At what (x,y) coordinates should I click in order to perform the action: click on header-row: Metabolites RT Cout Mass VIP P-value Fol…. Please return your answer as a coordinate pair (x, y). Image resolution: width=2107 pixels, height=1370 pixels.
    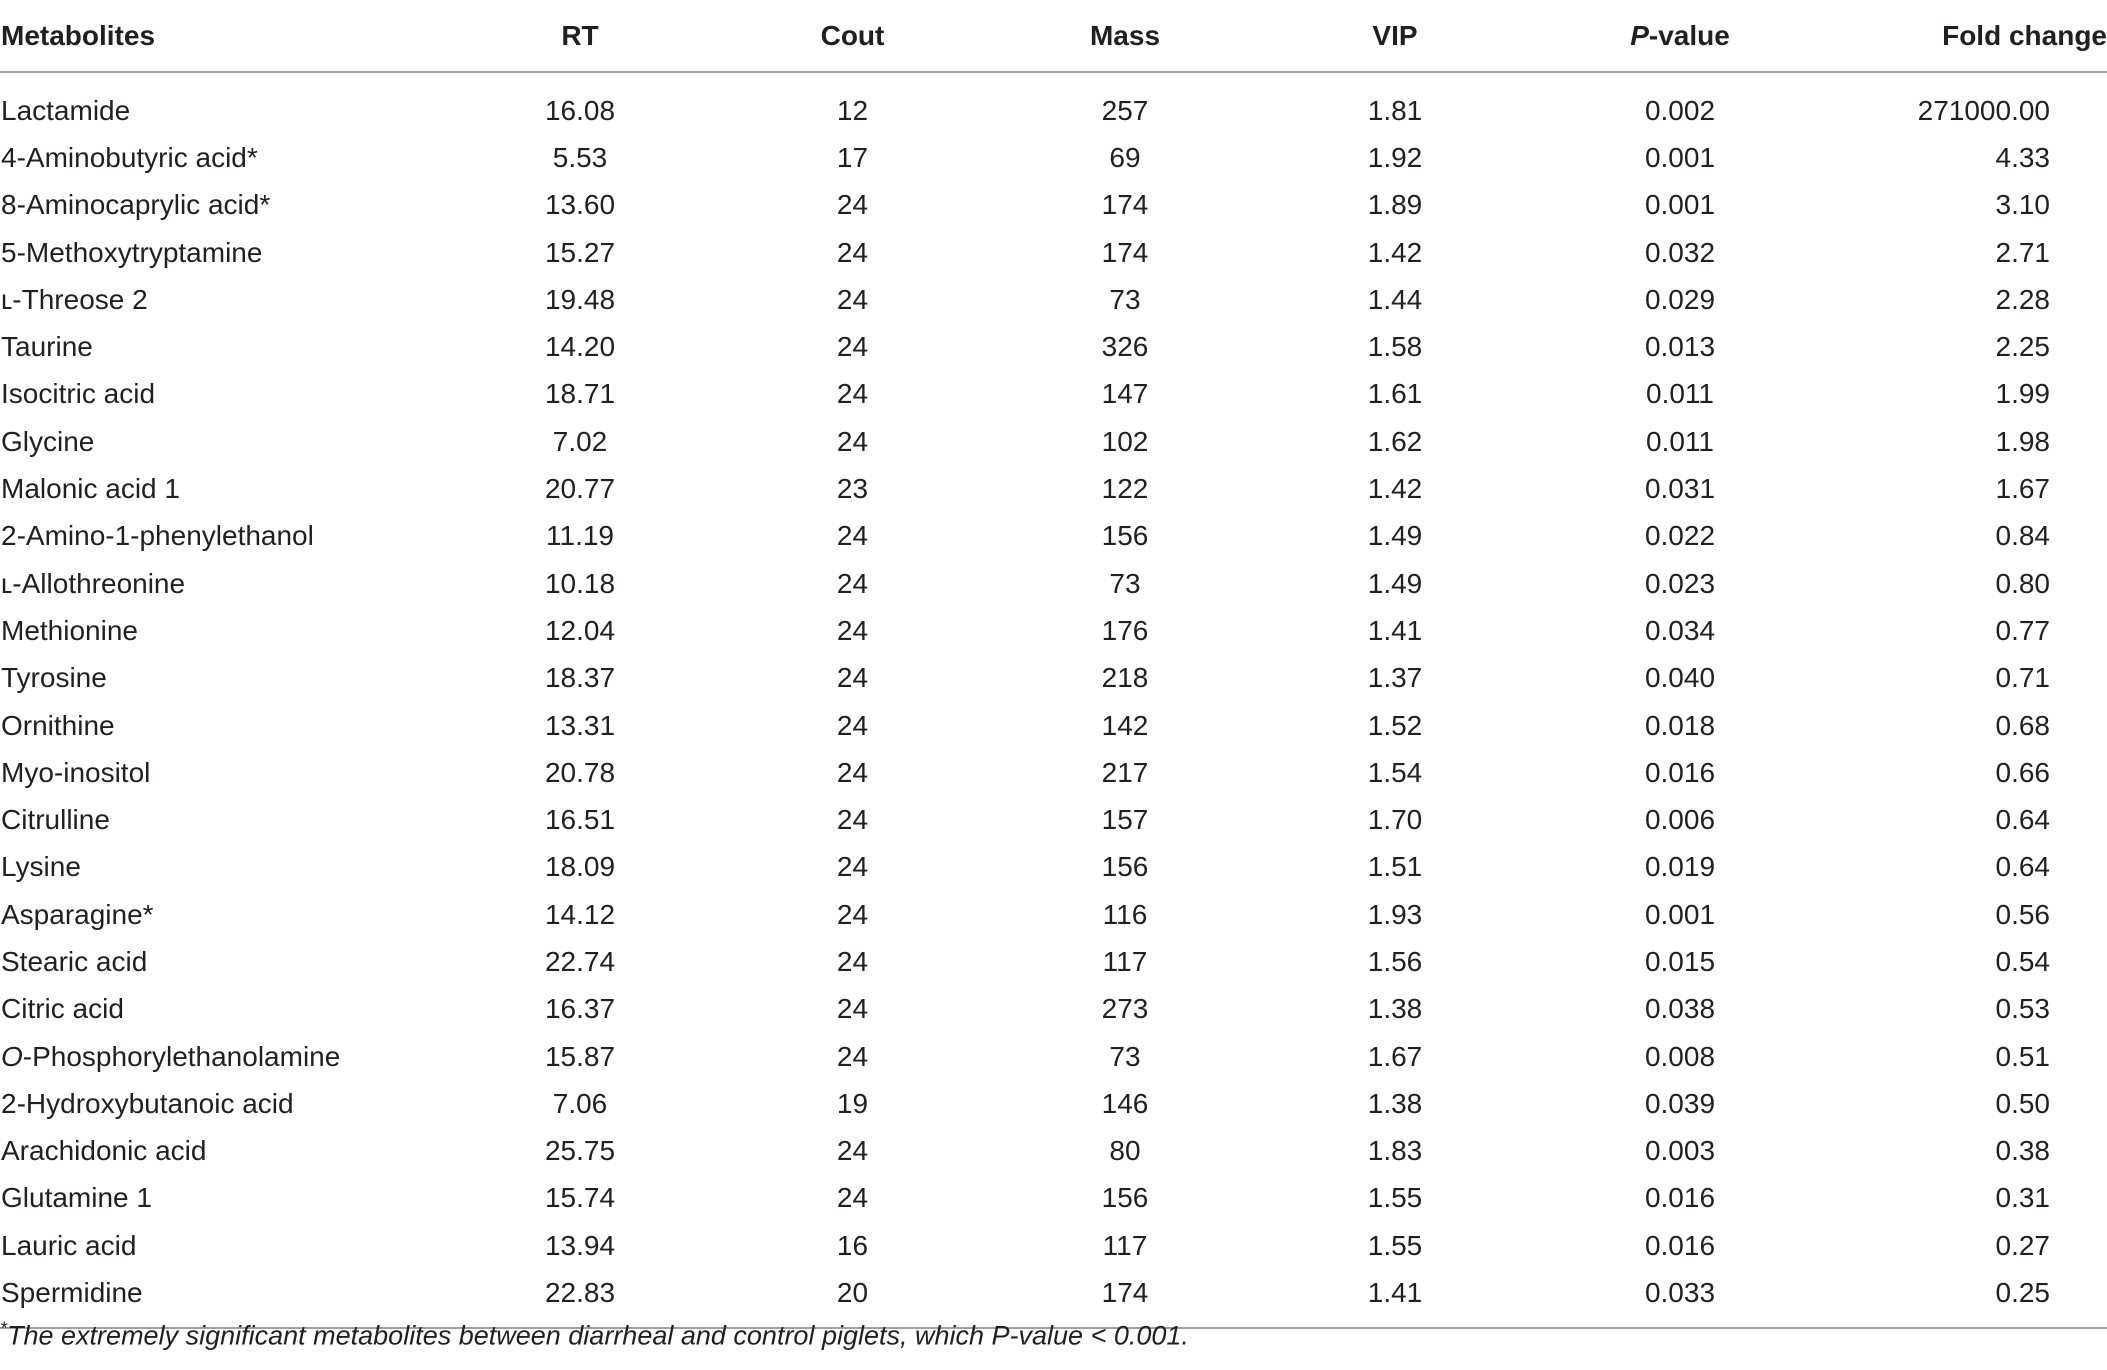
    Looking at the image, I should click on (1053, 36).